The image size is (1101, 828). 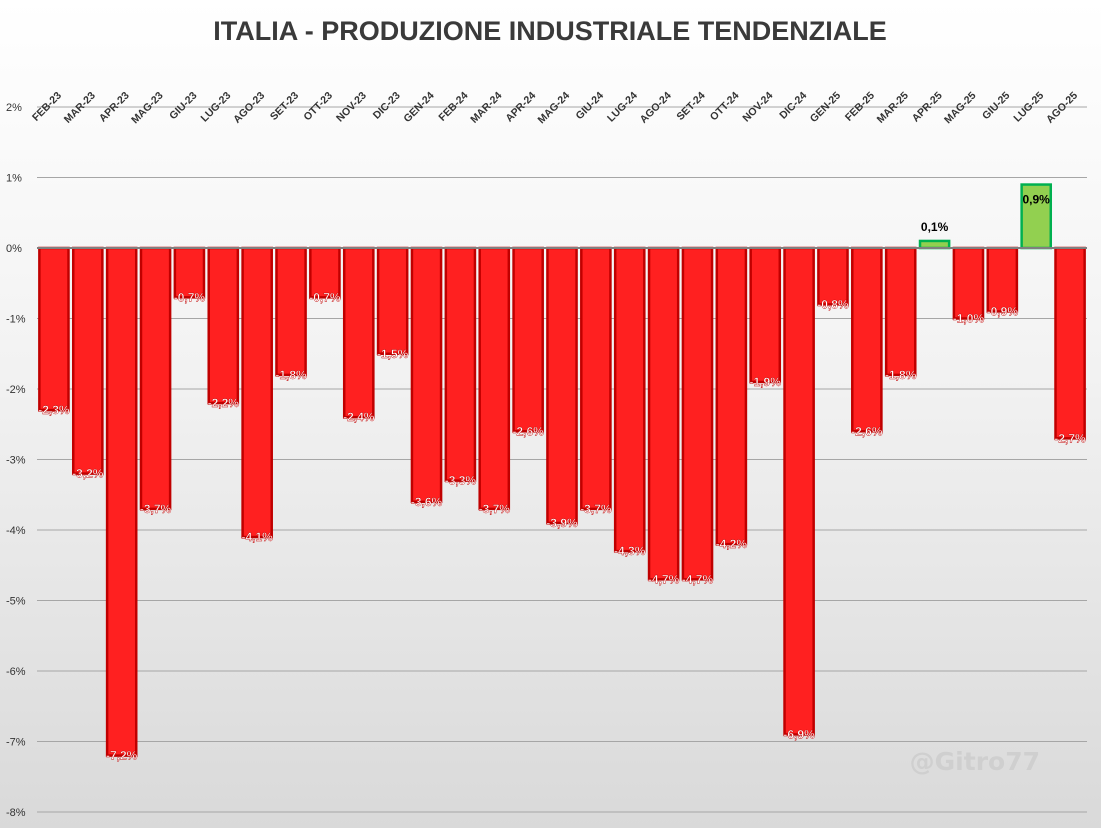 I want to click on data-label: -3,2%, so click(x=88, y=474).